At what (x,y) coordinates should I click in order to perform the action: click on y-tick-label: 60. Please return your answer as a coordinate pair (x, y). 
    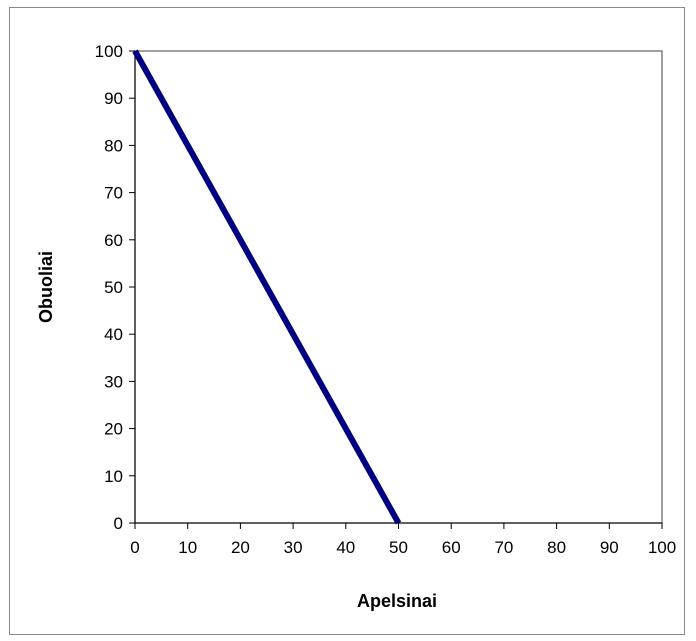
    Looking at the image, I should click on (113, 240).